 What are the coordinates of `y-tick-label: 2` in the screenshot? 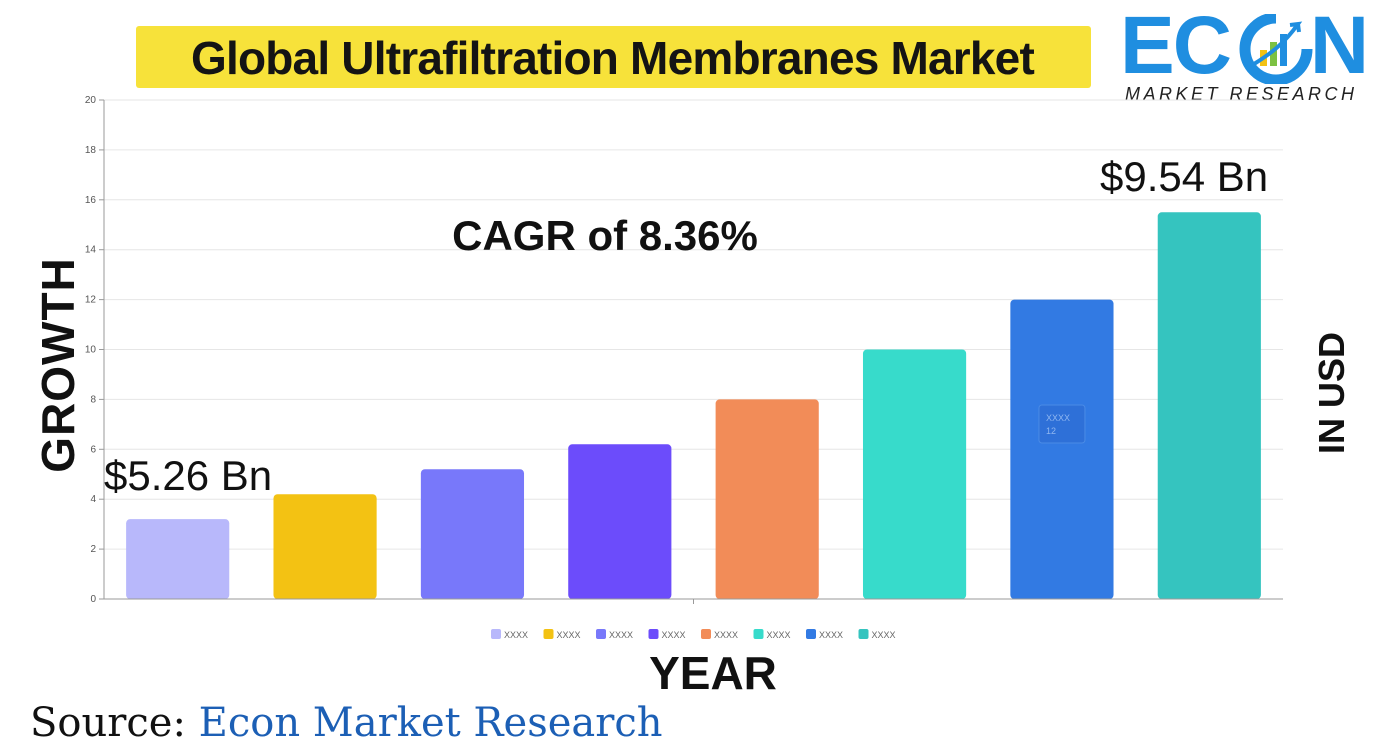 It's located at (93, 549).